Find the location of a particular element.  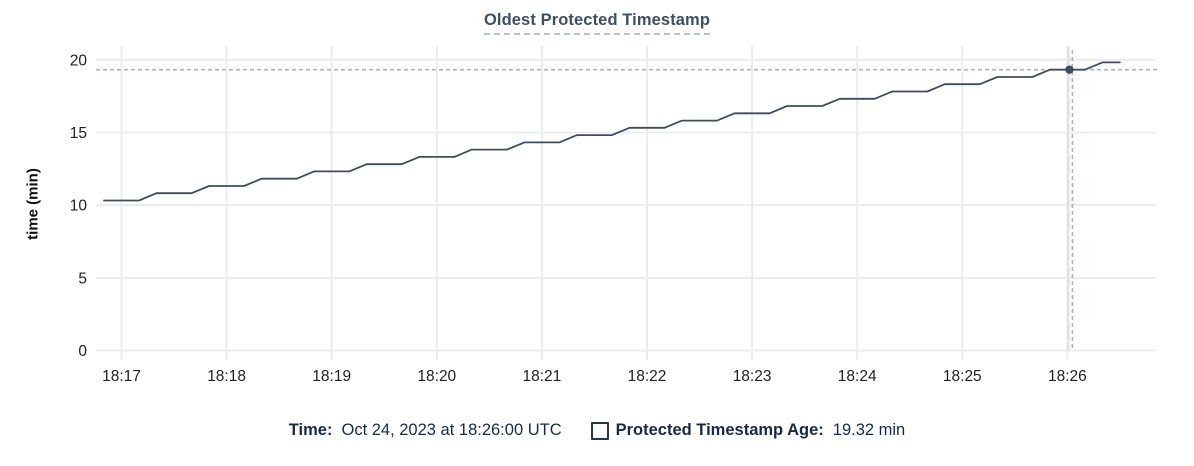

x-tick-label: 18:23 is located at coordinates (752, 376).